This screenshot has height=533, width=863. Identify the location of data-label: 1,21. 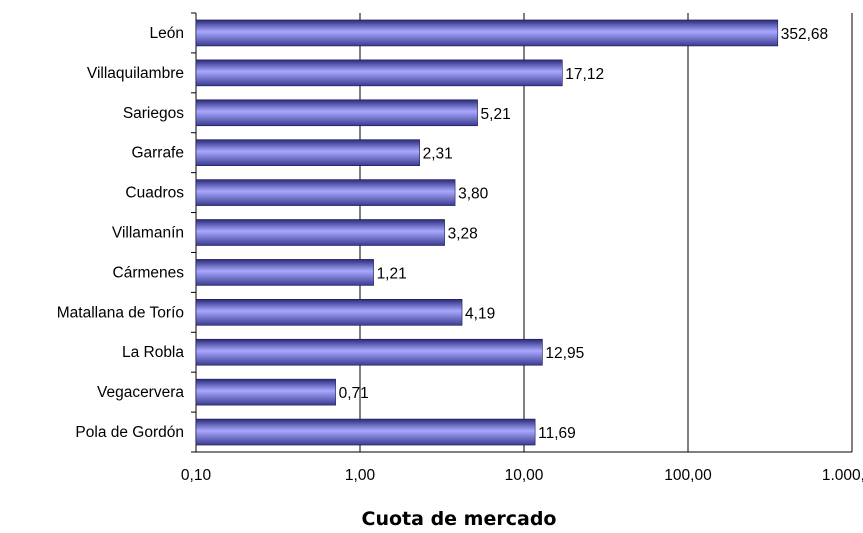
(392, 273).